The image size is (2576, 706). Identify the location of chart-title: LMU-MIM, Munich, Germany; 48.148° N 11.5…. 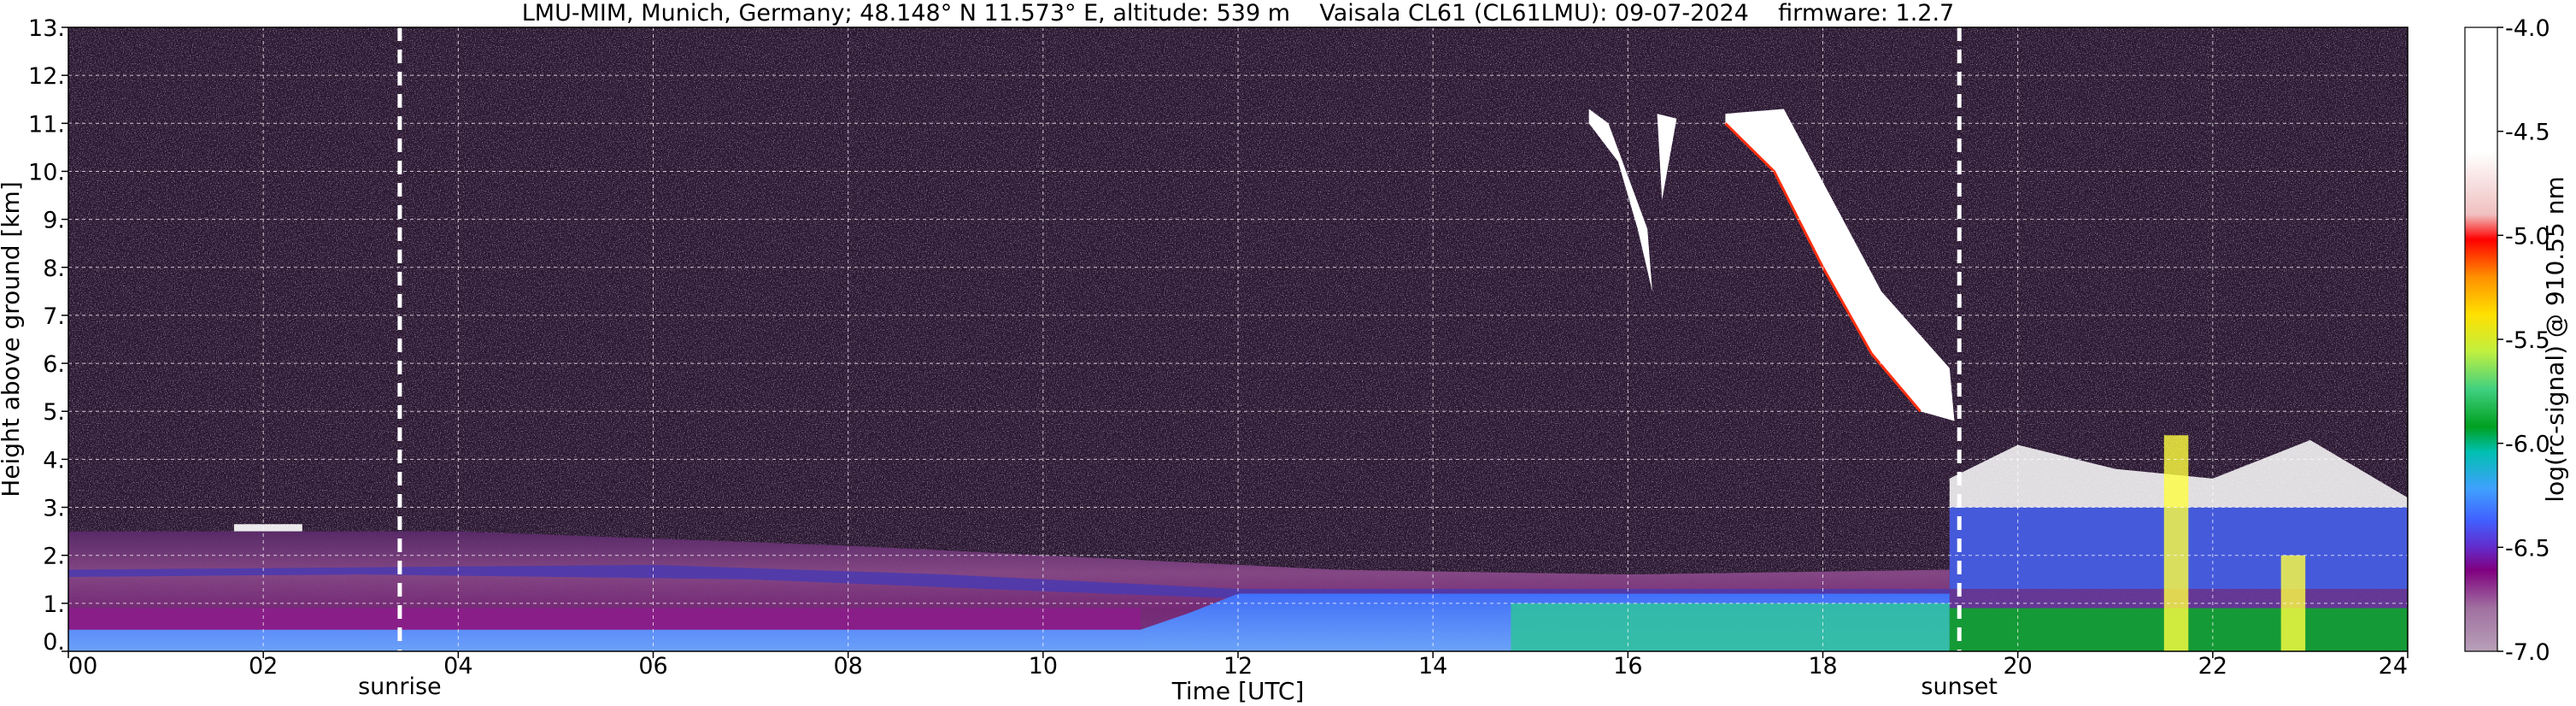
(1238, 13).